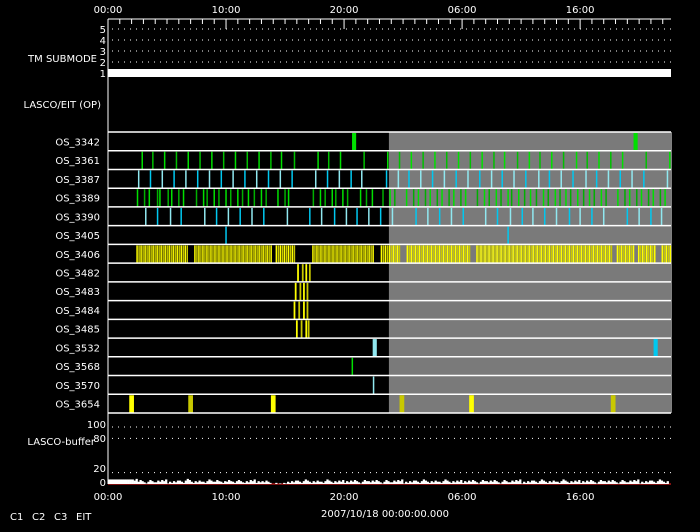  What do you see at coordinates (77, 348) in the screenshot?
I see `row-label: OS_3532` at bounding box center [77, 348].